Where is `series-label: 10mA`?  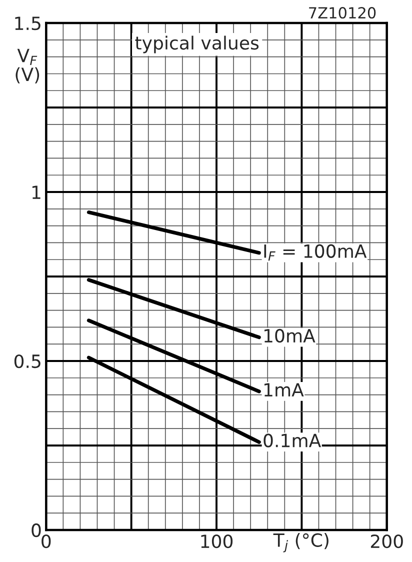
series-label: 10mA is located at coordinates (290, 335).